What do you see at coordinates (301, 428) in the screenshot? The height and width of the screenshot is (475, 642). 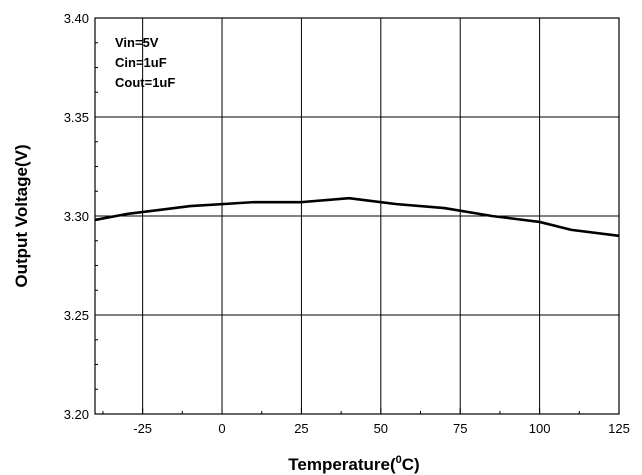 I see `x-tick-label: 25` at bounding box center [301, 428].